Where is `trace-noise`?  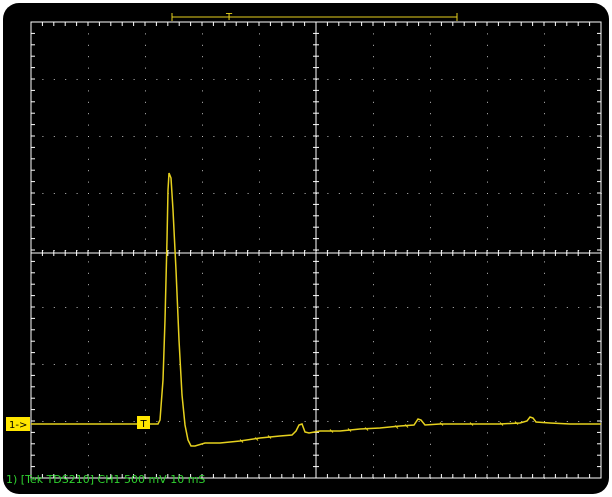
trace-noise is located at coordinates (379, 432).